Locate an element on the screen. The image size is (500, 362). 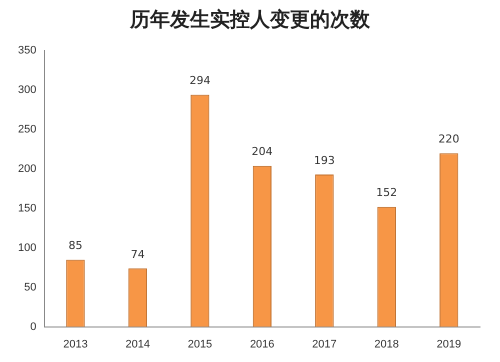
y-tick-label: 100 is located at coordinates (27, 248).